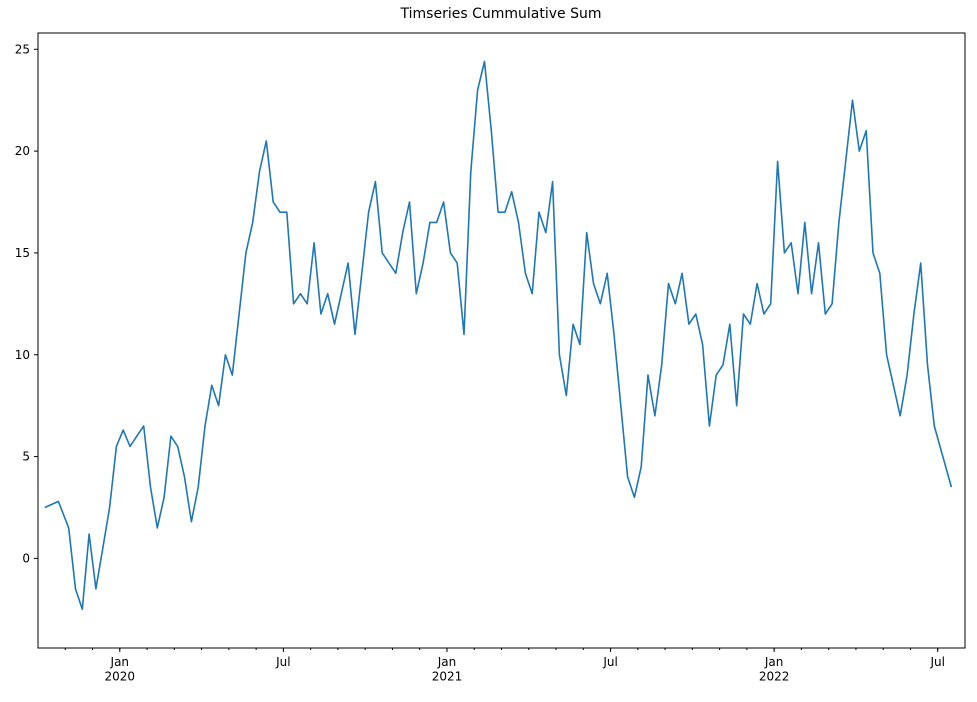 The height and width of the screenshot is (702, 977). What do you see at coordinates (120, 669) in the screenshot?
I see `x-tick-label: Jan 2020` at bounding box center [120, 669].